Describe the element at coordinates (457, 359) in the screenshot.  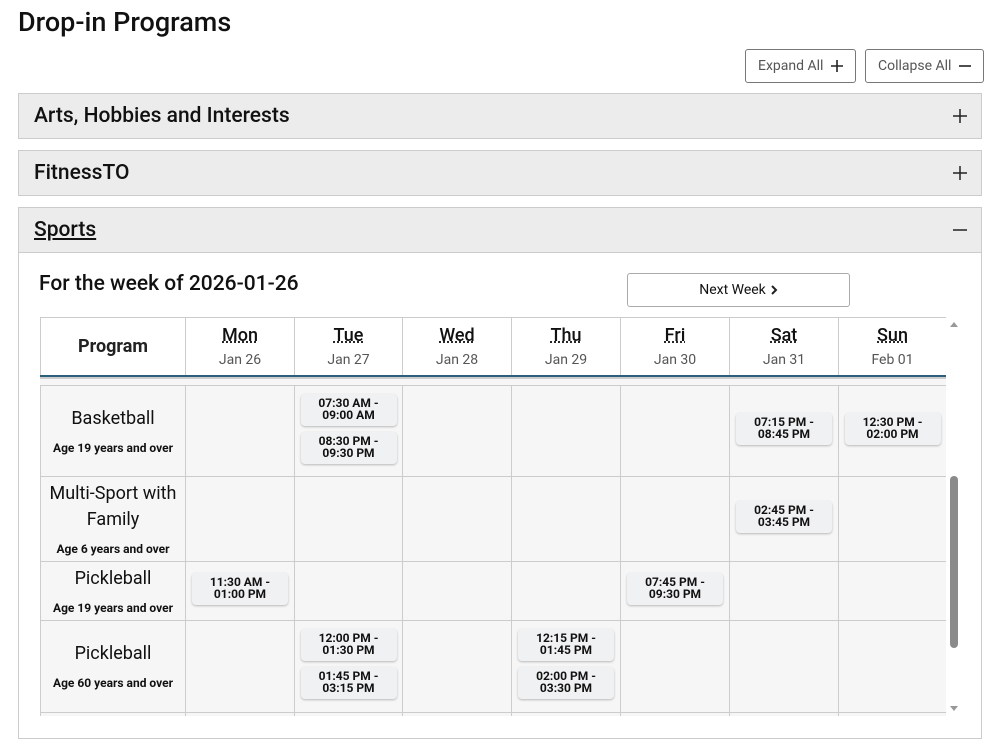
I see `day-date: Jan 28` at that location.